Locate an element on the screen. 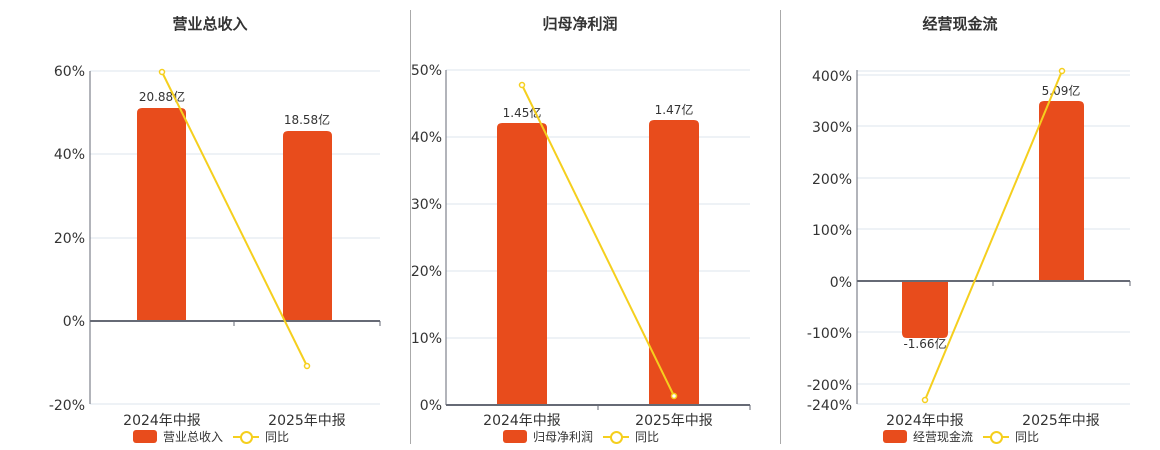 The width and height of the screenshot is (1160, 450). bar-label: -1.66亿 is located at coordinates (924, 343).